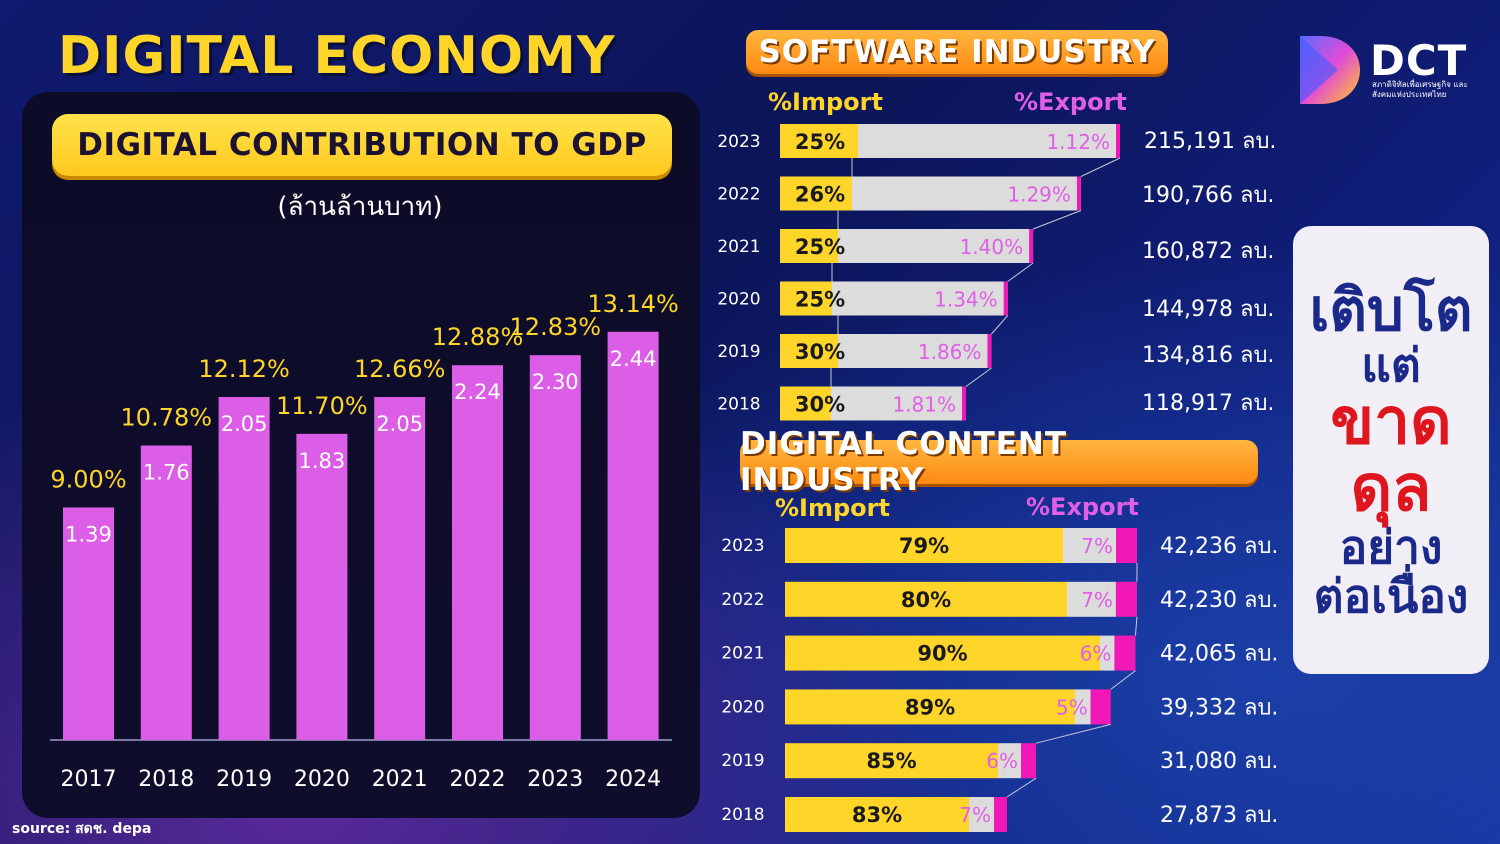 This screenshot has width=1500, height=844. What do you see at coordinates (555, 382) in the screenshot?
I see `gdp-value-label: 2.30` at bounding box center [555, 382].